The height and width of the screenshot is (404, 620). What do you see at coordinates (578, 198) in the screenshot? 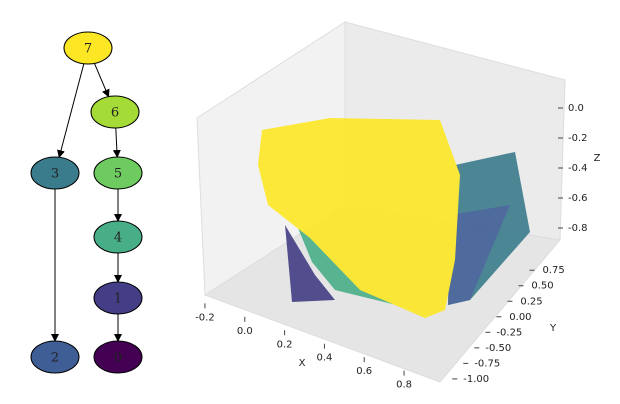
I see `z-tick-label: -0.6` at bounding box center [578, 198].